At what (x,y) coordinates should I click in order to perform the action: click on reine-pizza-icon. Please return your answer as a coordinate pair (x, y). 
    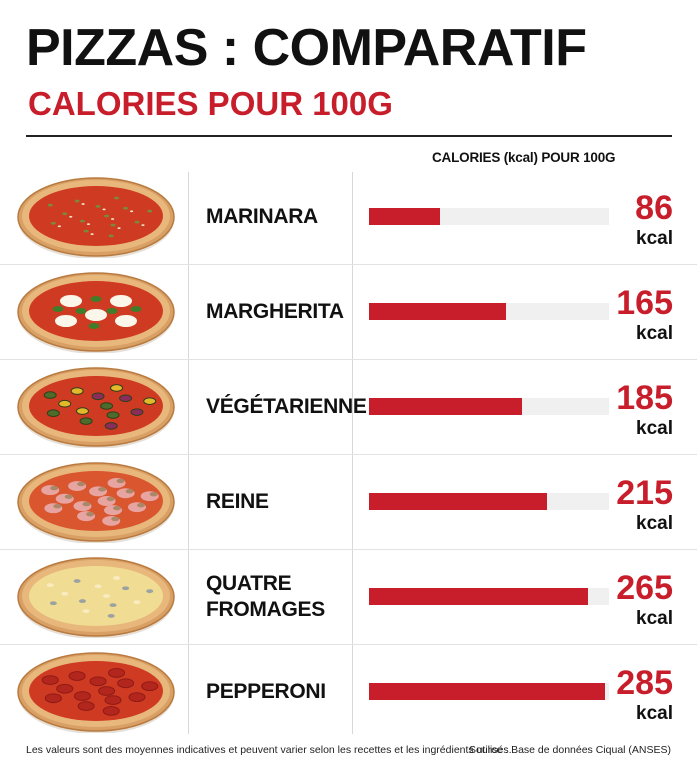
    Looking at the image, I should click on (96, 502).